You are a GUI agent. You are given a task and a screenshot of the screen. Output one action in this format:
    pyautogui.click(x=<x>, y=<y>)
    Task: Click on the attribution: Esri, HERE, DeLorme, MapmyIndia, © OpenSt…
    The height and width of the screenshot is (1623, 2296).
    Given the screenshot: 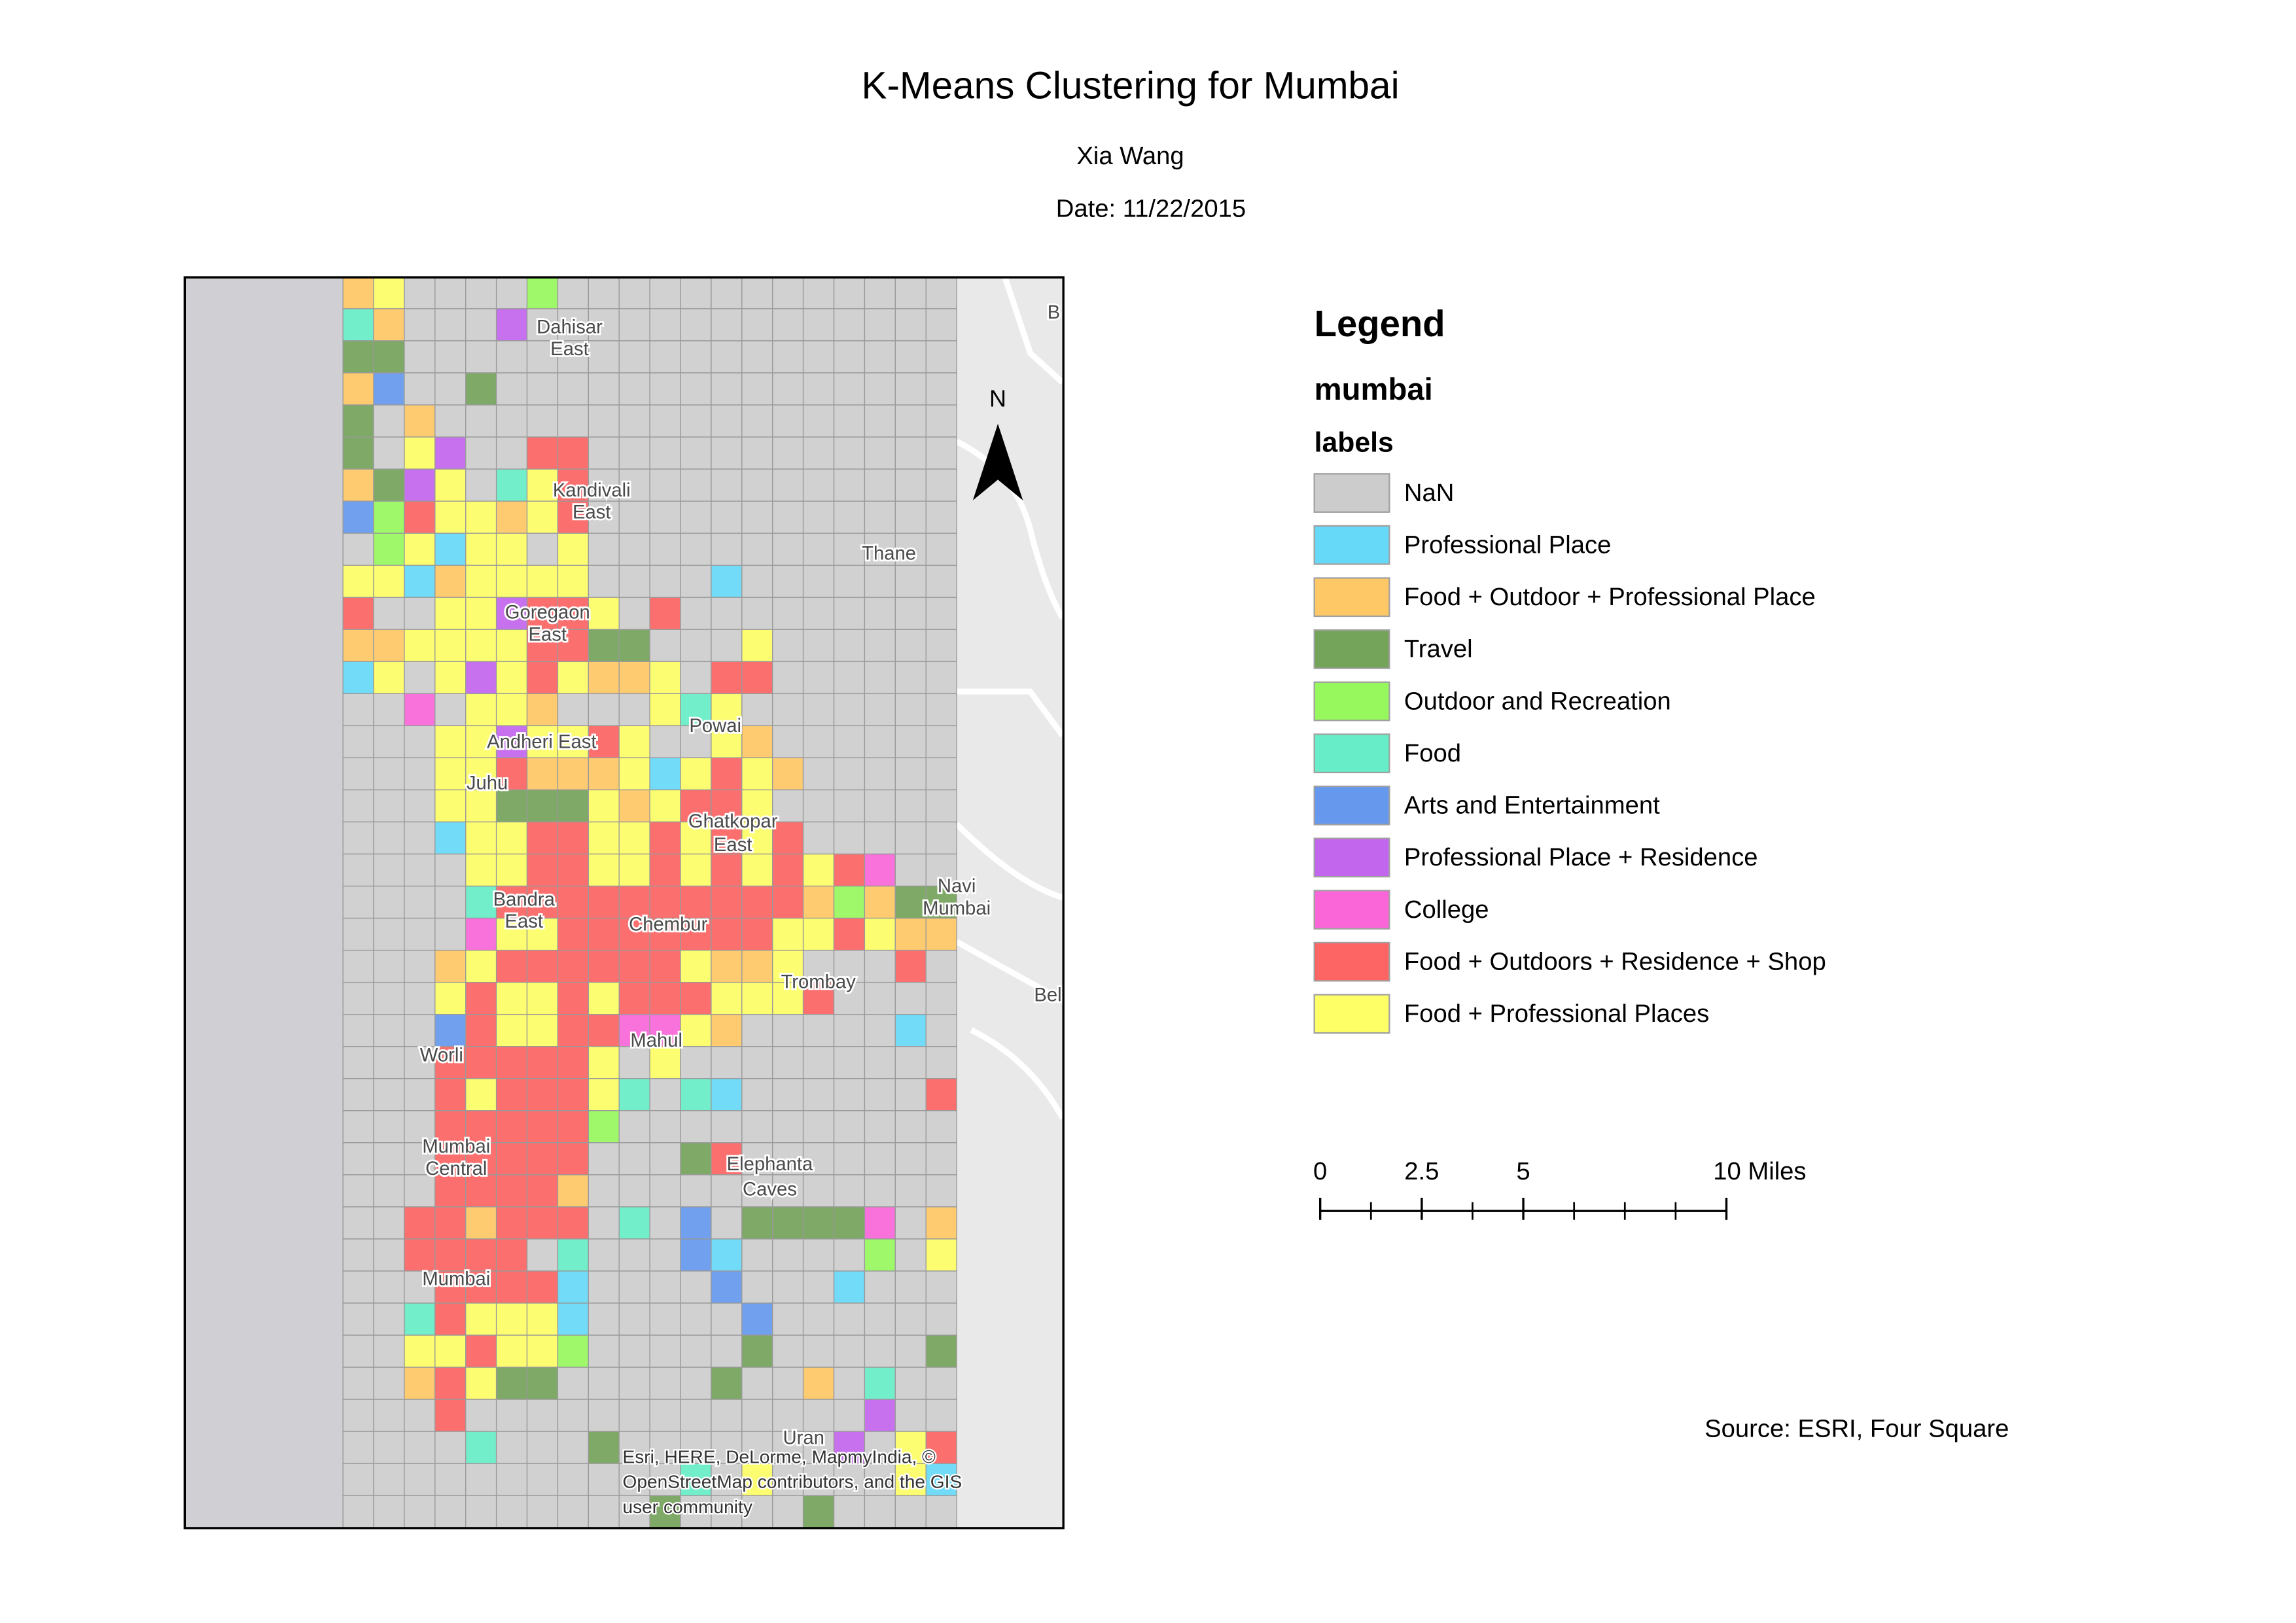 What is the action you would take?
    pyautogui.click(x=792, y=1481)
    